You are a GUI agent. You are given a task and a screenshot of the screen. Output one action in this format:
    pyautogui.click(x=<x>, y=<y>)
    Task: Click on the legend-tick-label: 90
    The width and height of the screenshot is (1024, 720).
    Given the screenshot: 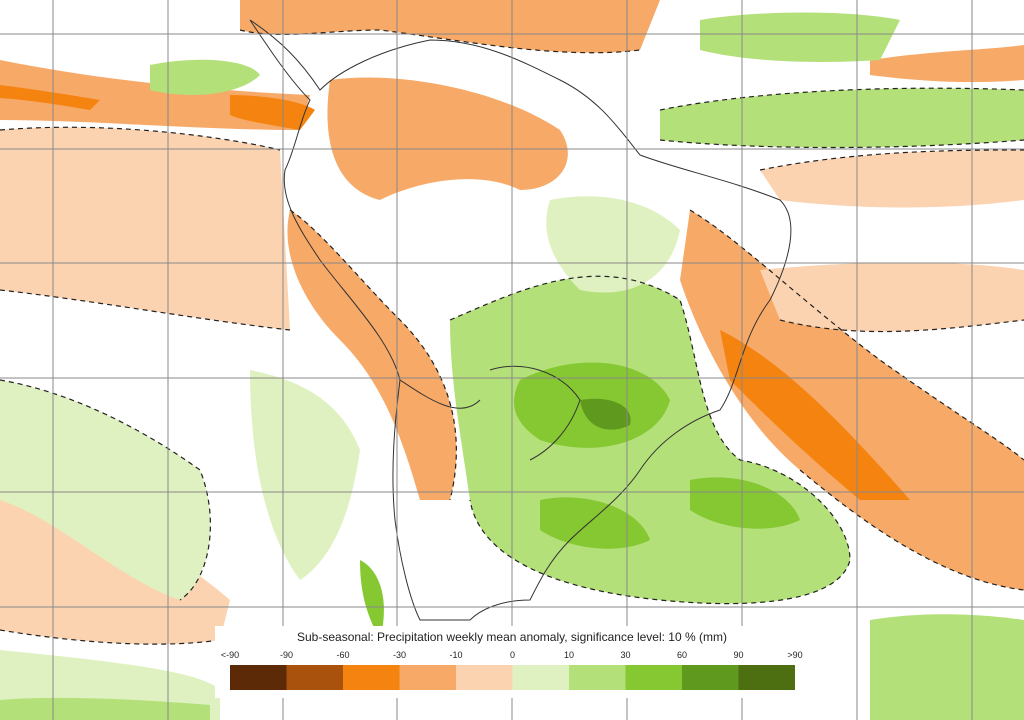 What is the action you would take?
    pyautogui.click(x=738, y=655)
    